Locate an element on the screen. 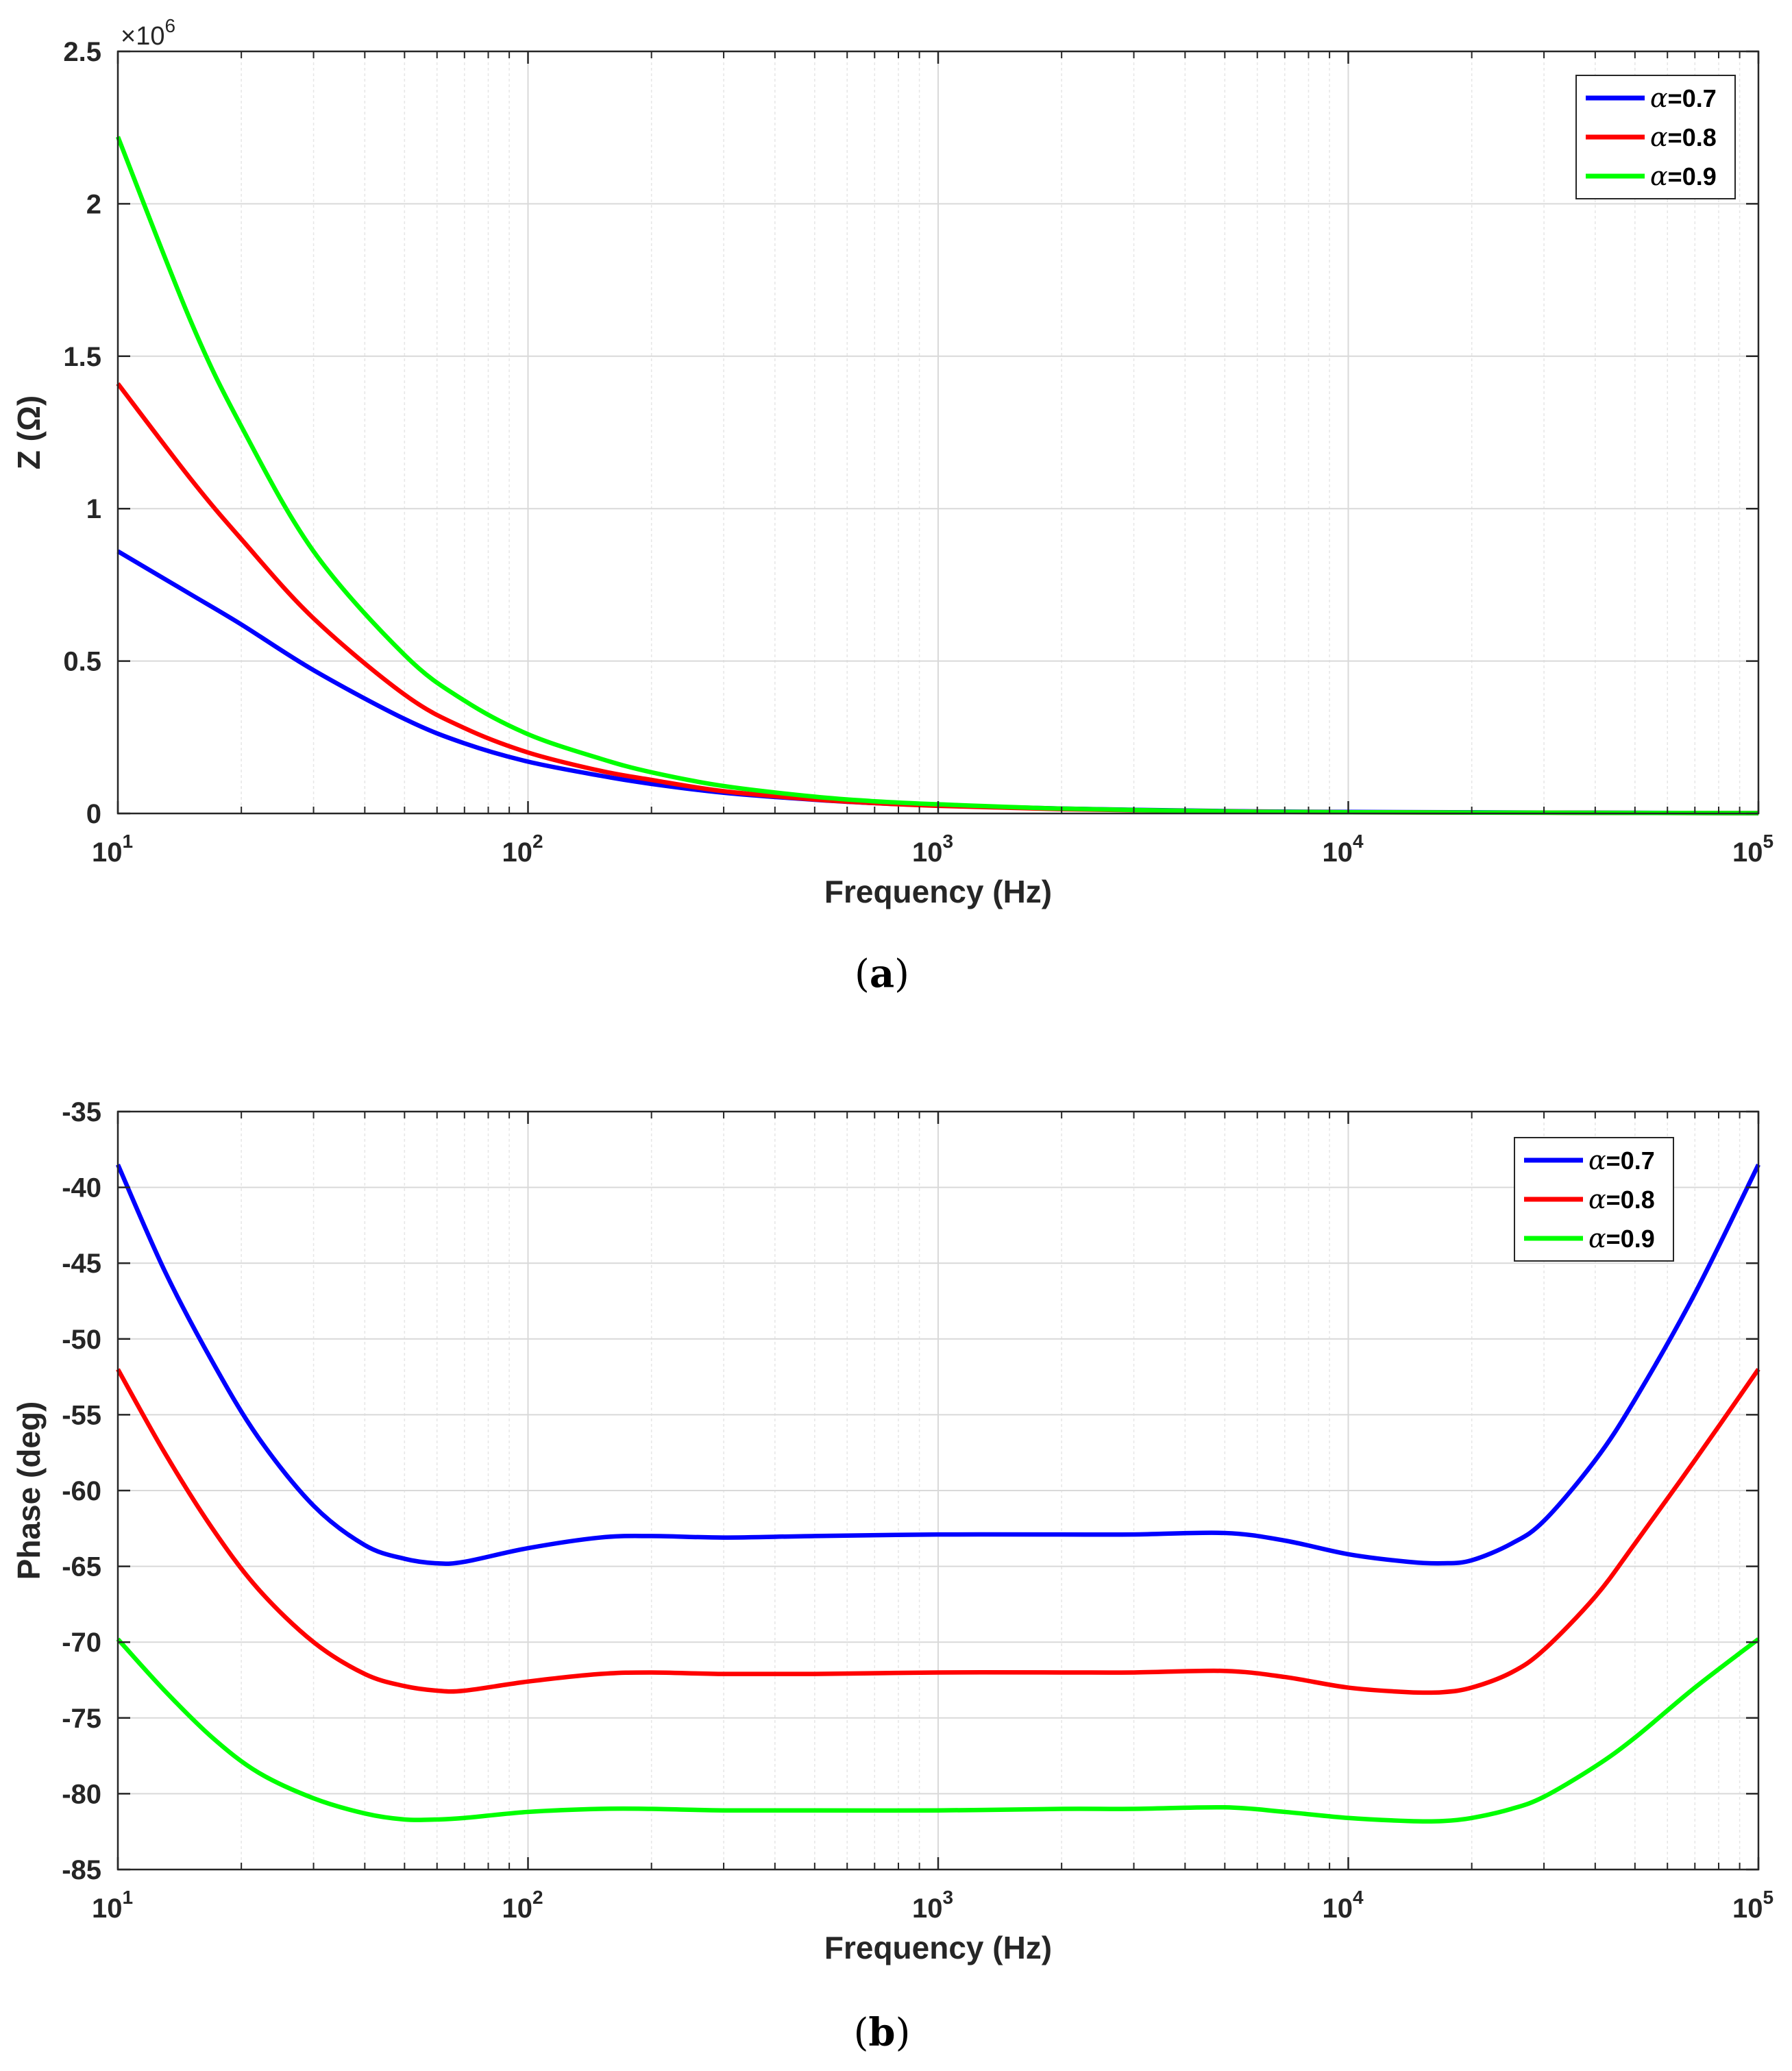 Image resolution: width=1792 pixels, height=2071 pixels. y-tick-label: -40 is located at coordinates (81, 1188).